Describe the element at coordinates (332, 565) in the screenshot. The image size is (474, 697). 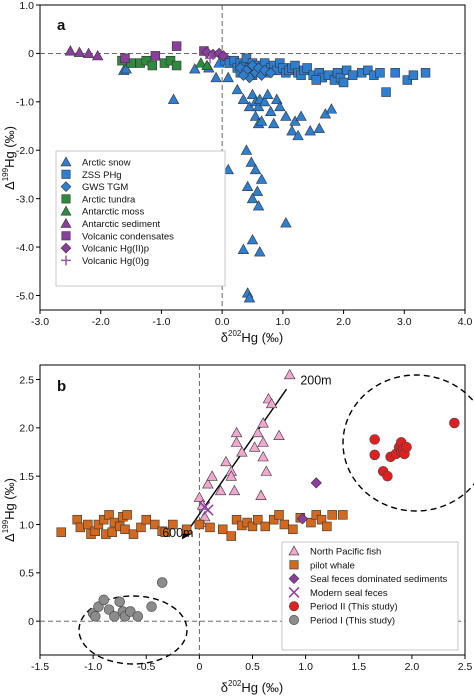
I see `legend-label: pilot whale` at that location.